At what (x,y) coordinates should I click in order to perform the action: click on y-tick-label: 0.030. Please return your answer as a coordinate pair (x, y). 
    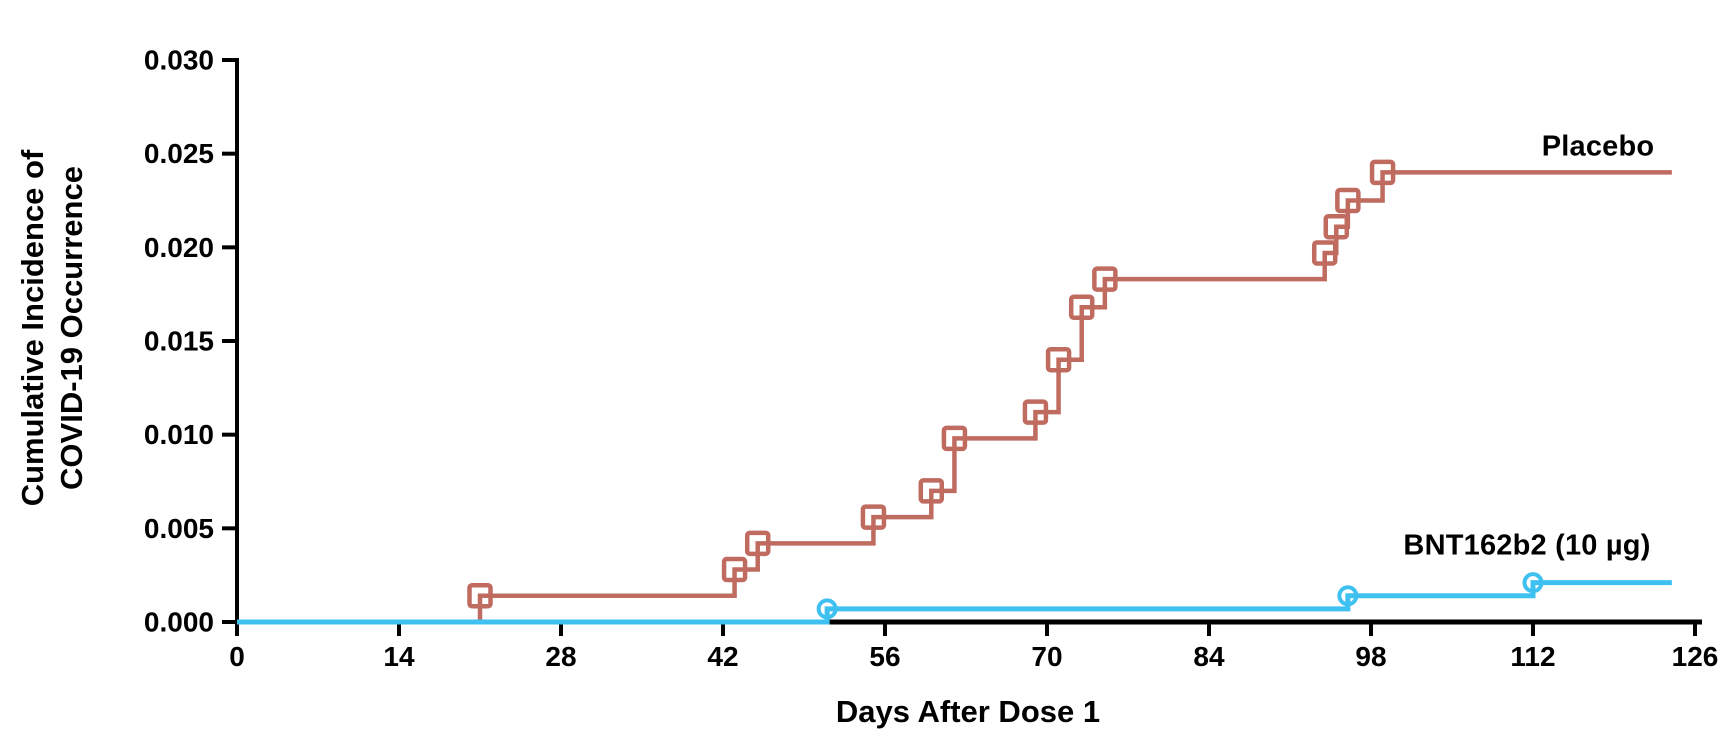
    Looking at the image, I should click on (179, 60).